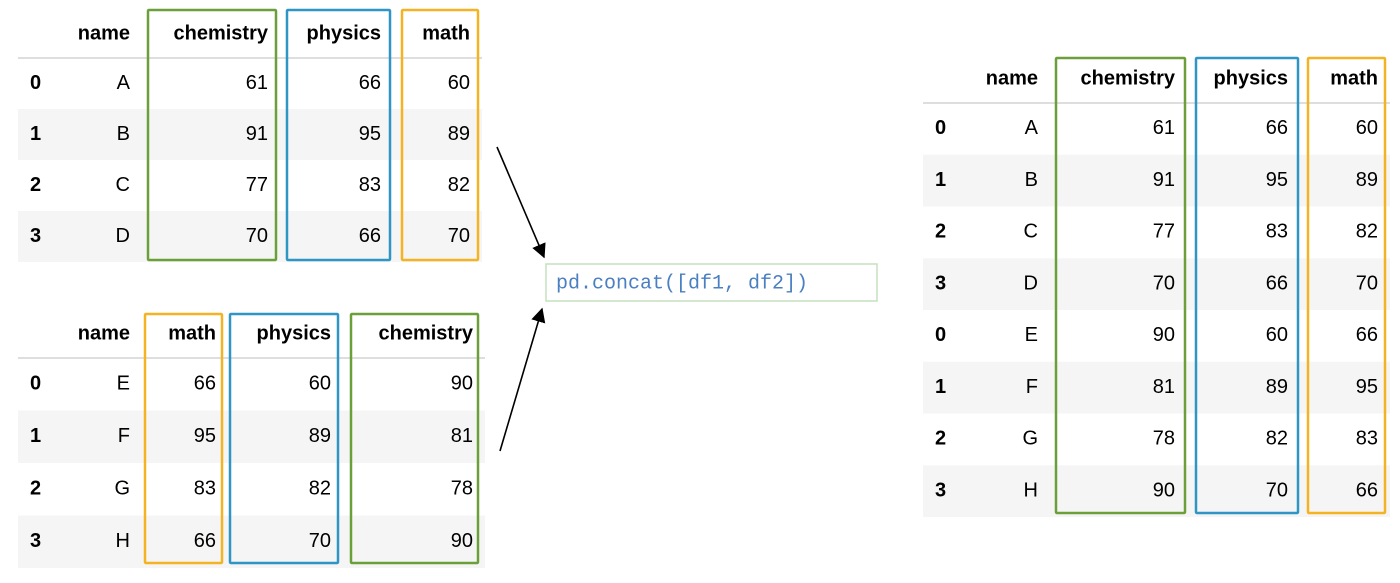 The image size is (1400, 583). I want to click on cell: E, so click(123, 384).